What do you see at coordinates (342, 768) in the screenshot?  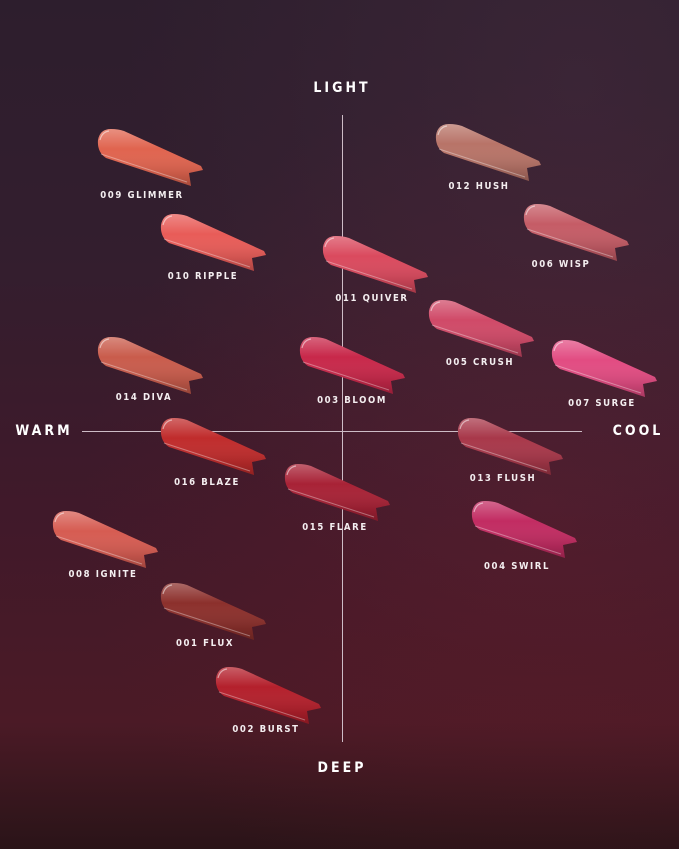 I see `axis-label-deep: DEEP` at bounding box center [342, 768].